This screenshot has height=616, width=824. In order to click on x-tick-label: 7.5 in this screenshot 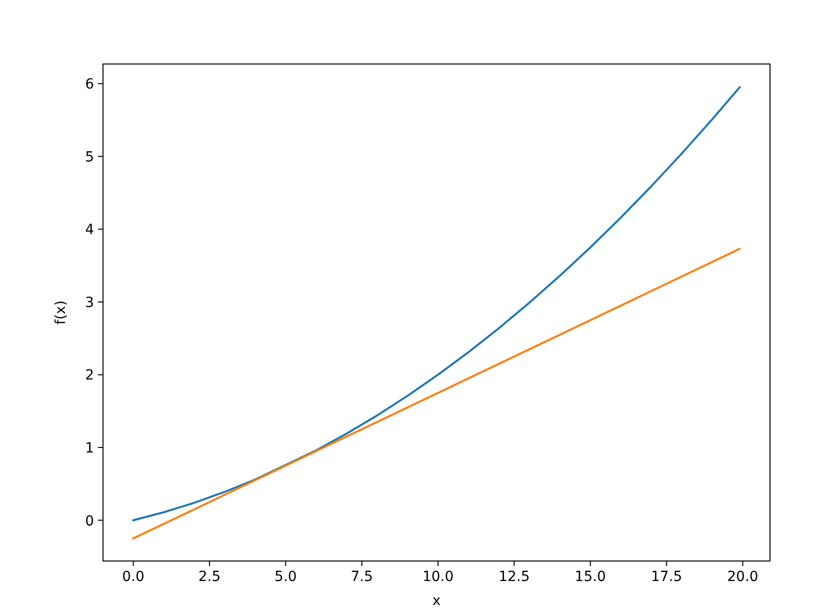, I will do `click(361, 577)`.